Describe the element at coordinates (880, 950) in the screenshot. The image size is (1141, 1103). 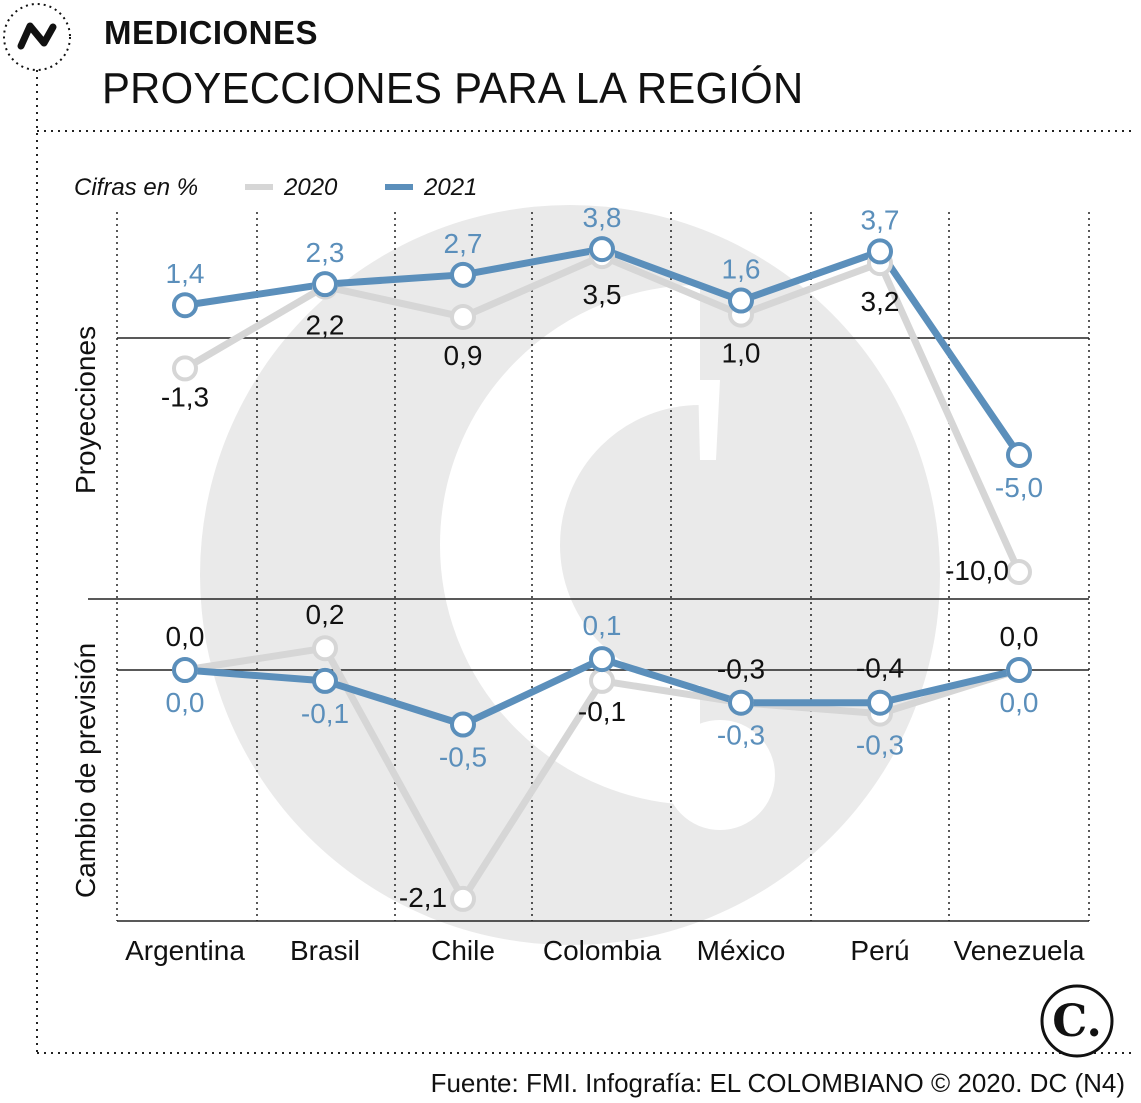
I see `x-tick-label: Perú` at that location.